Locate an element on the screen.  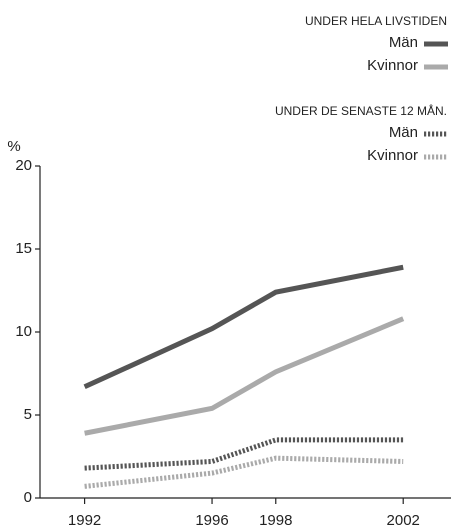
y-tick-label: 5 is located at coordinates (28, 414).